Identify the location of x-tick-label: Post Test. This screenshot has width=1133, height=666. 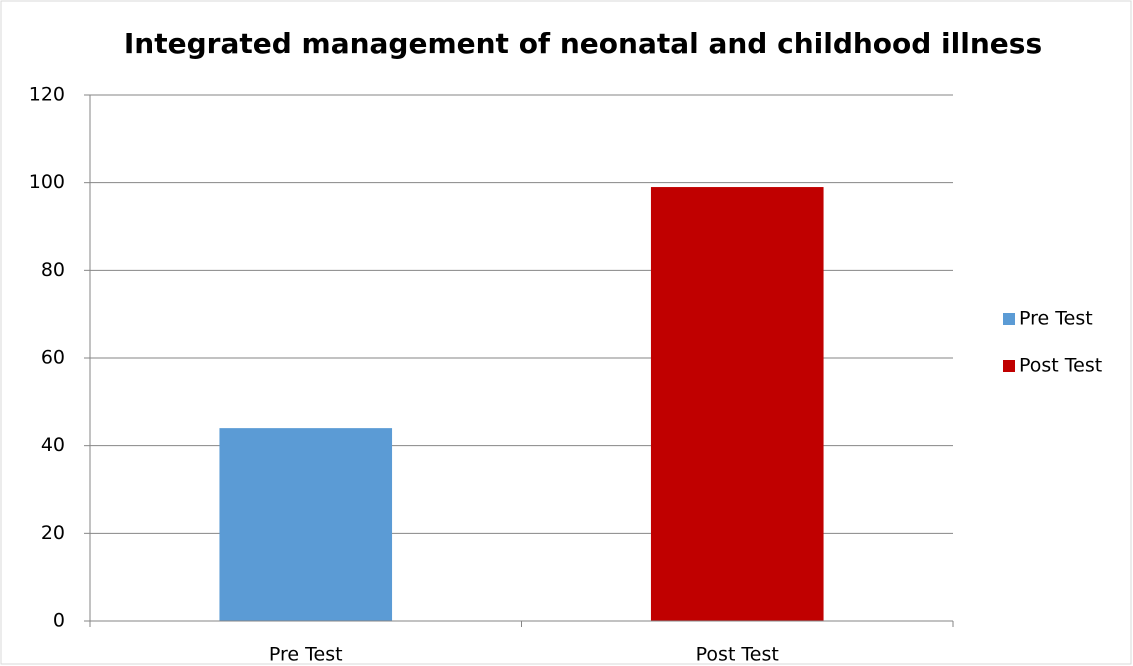
(737, 655).